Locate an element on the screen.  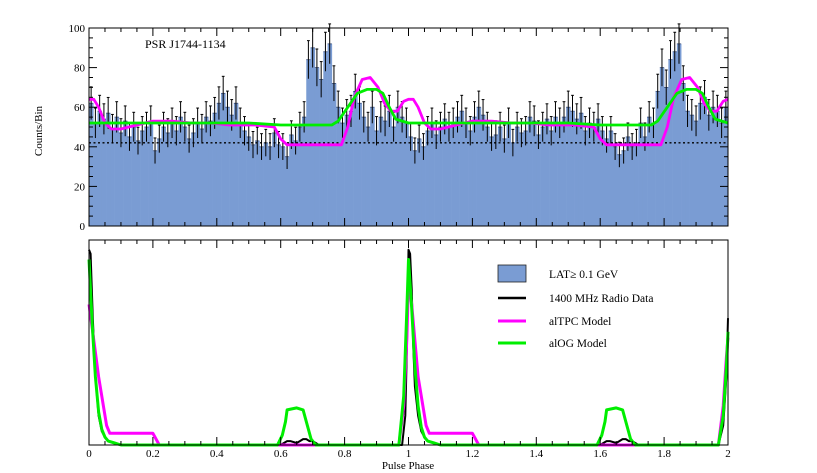
y-tick-label: 60 is located at coordinates (80, 108).